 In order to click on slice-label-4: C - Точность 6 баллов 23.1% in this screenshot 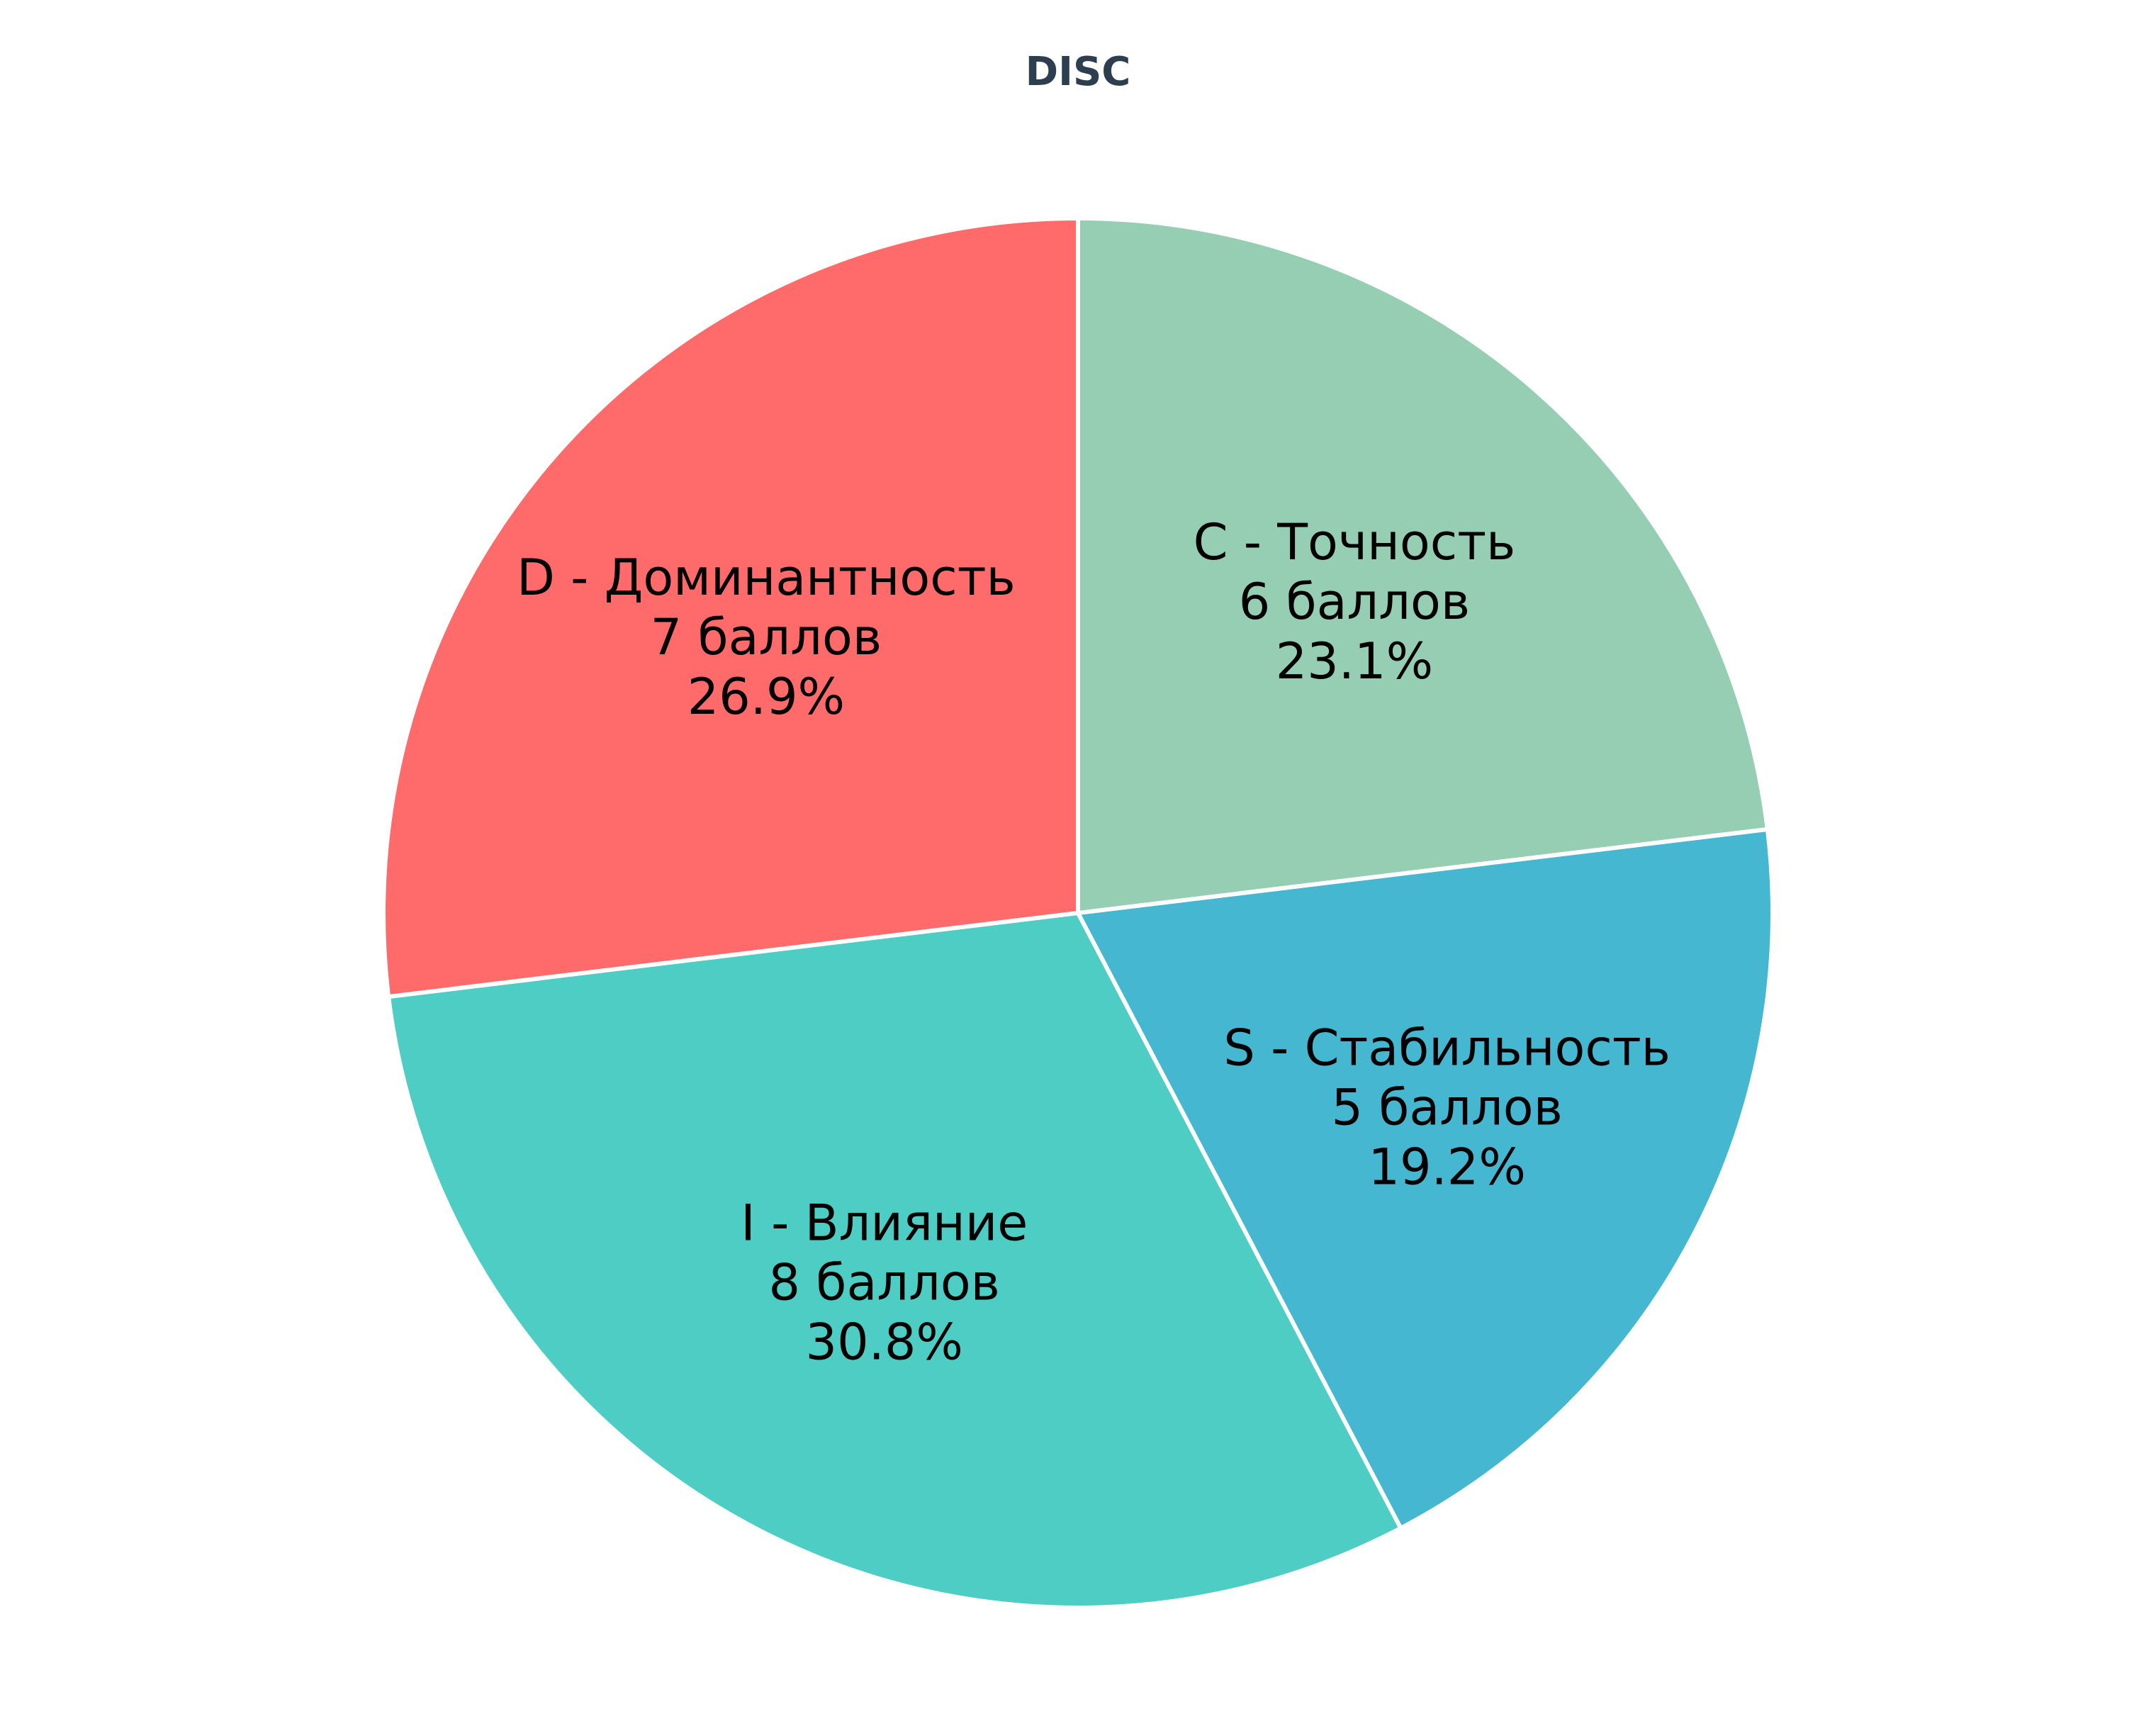, I will do `click(1355, 601)`.